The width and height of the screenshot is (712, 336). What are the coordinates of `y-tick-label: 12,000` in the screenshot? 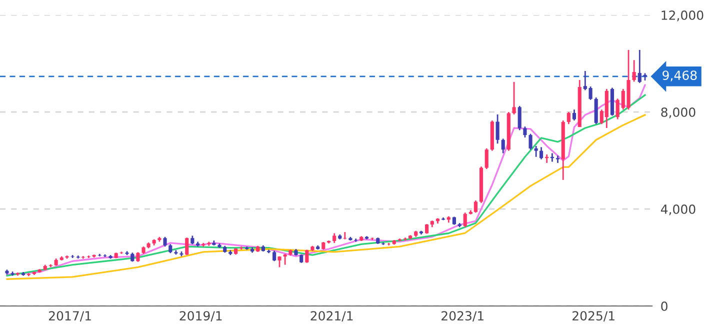 It's located at (683, 16).